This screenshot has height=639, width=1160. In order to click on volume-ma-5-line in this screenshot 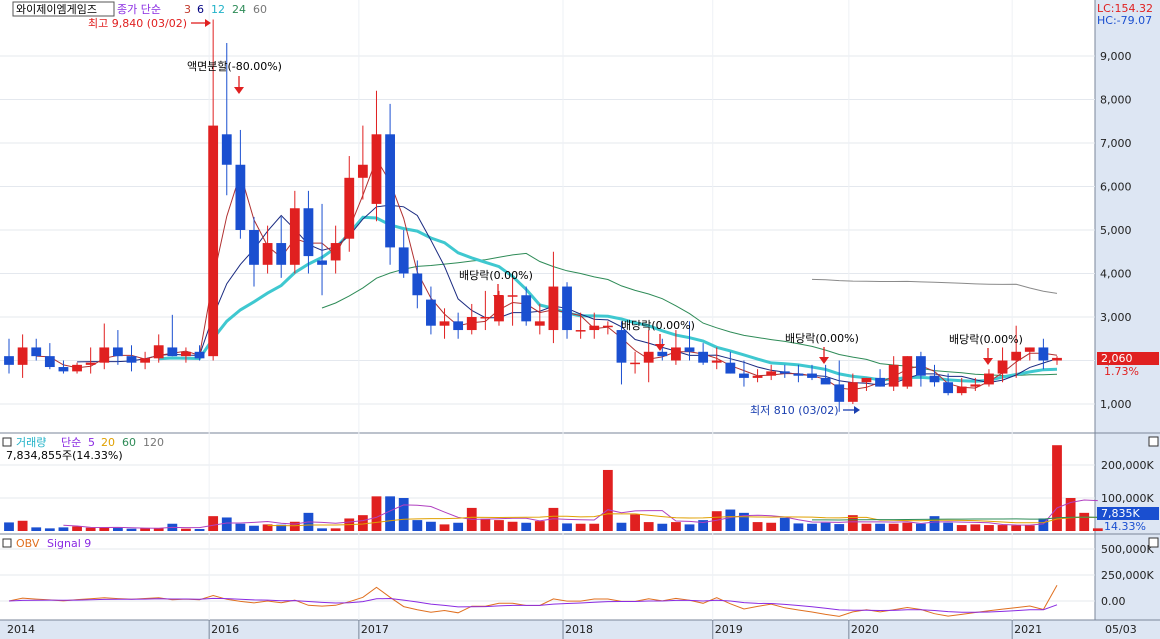, I will do `click(580, 514)`.